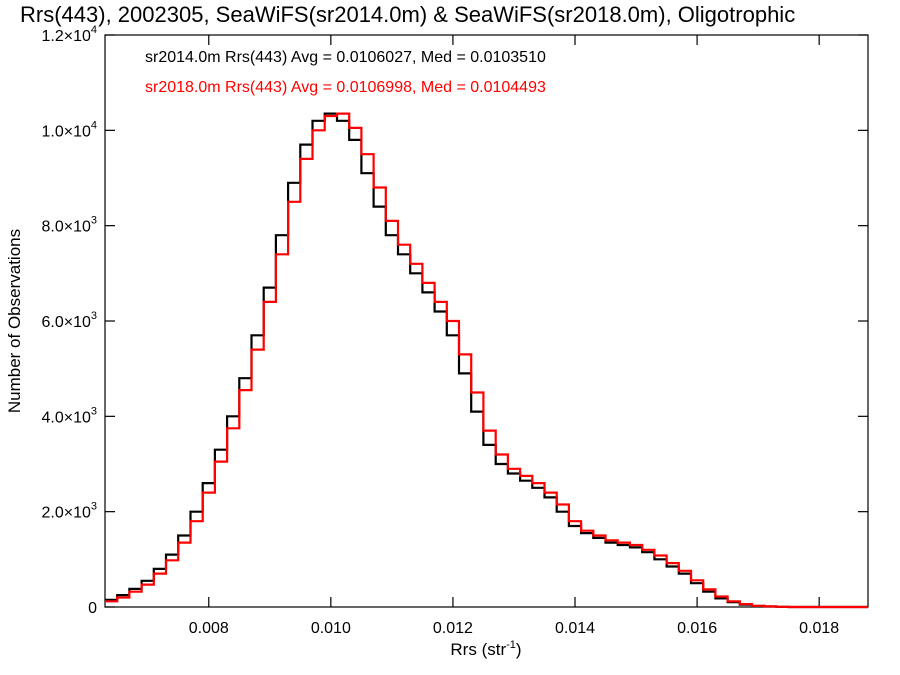  I want to click on x-axis-label: Rrs (str-1), so click(485, 649).